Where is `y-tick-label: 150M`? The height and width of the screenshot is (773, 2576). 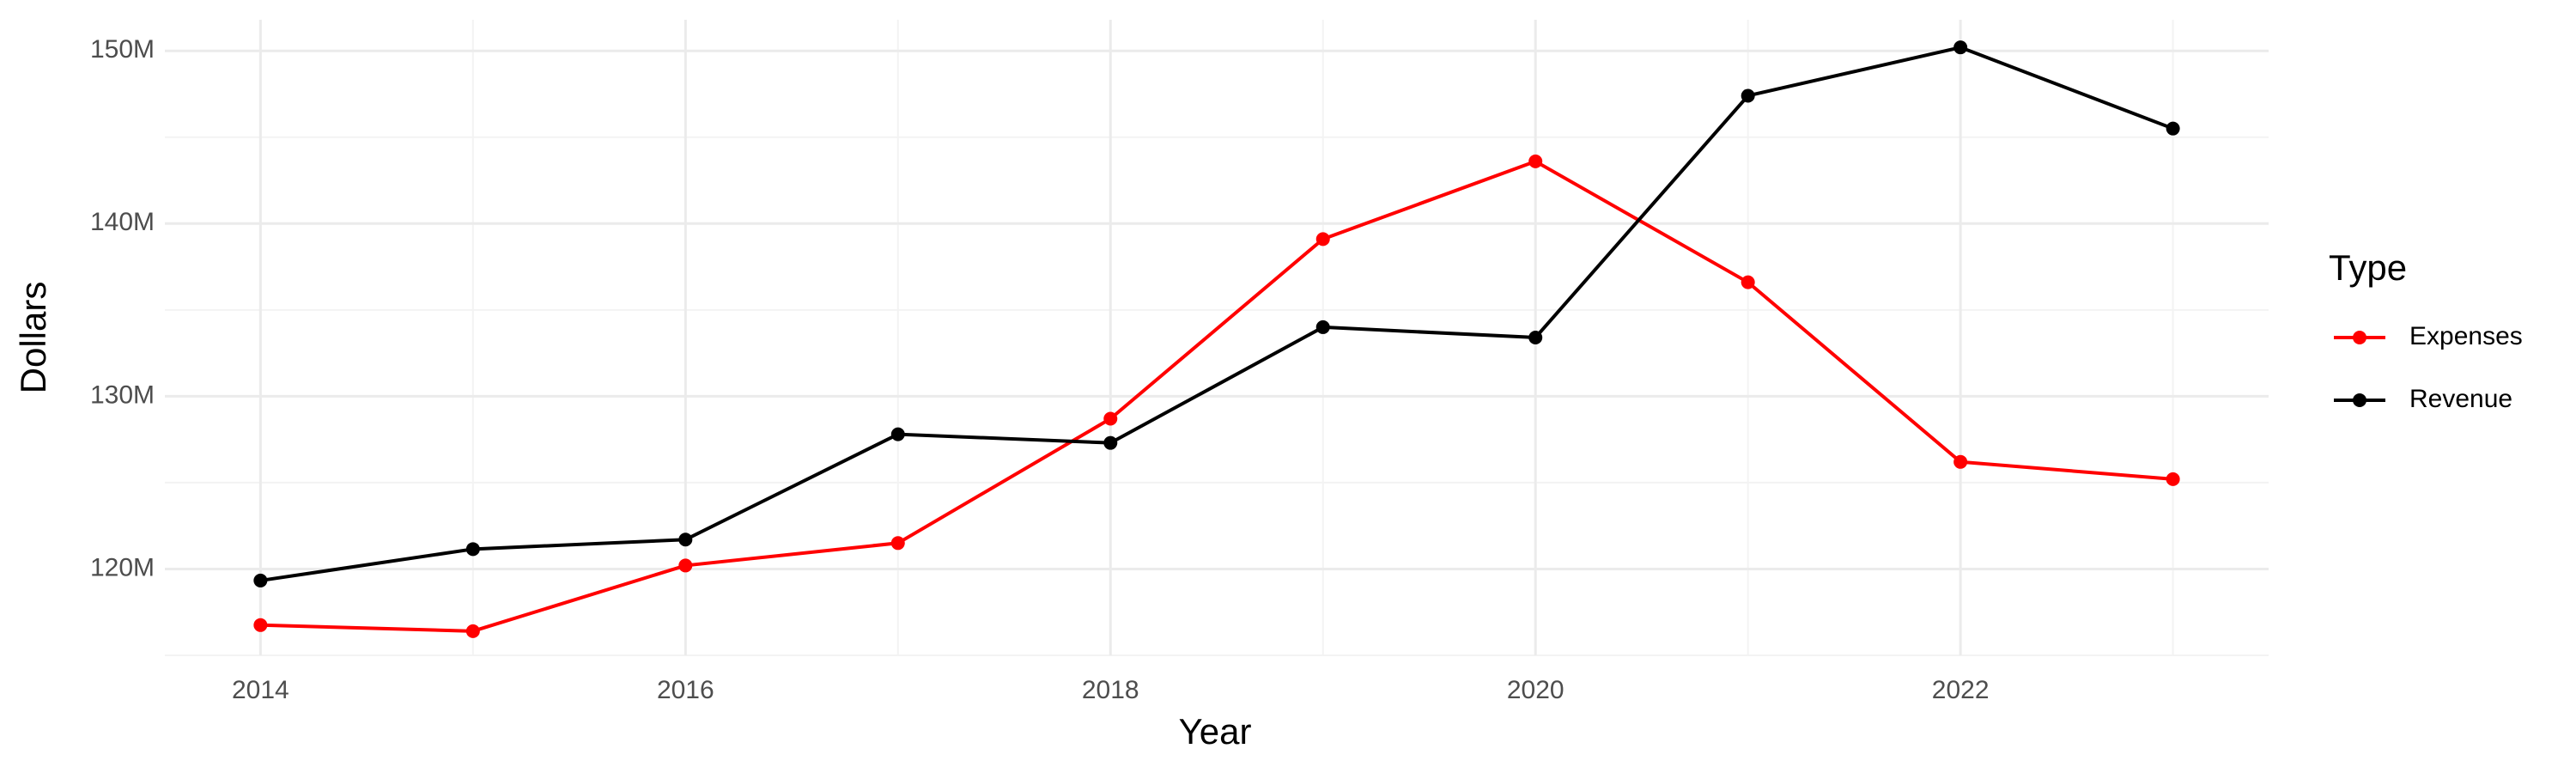 y-tick-label: 150M is located at coordinates (123, 49).